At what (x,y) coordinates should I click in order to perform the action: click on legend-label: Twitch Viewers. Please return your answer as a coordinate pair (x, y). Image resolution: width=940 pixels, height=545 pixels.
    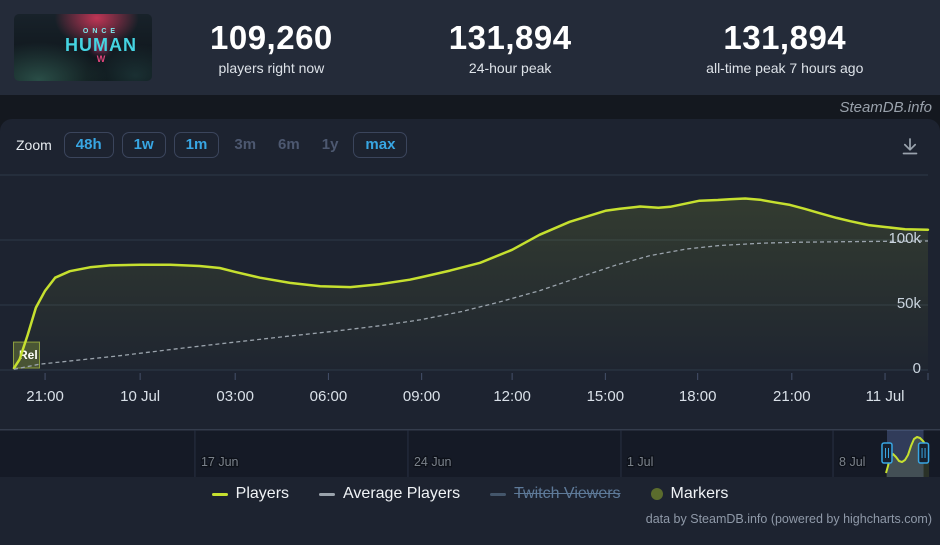
    Looking at the image, I should click on (567, 493).